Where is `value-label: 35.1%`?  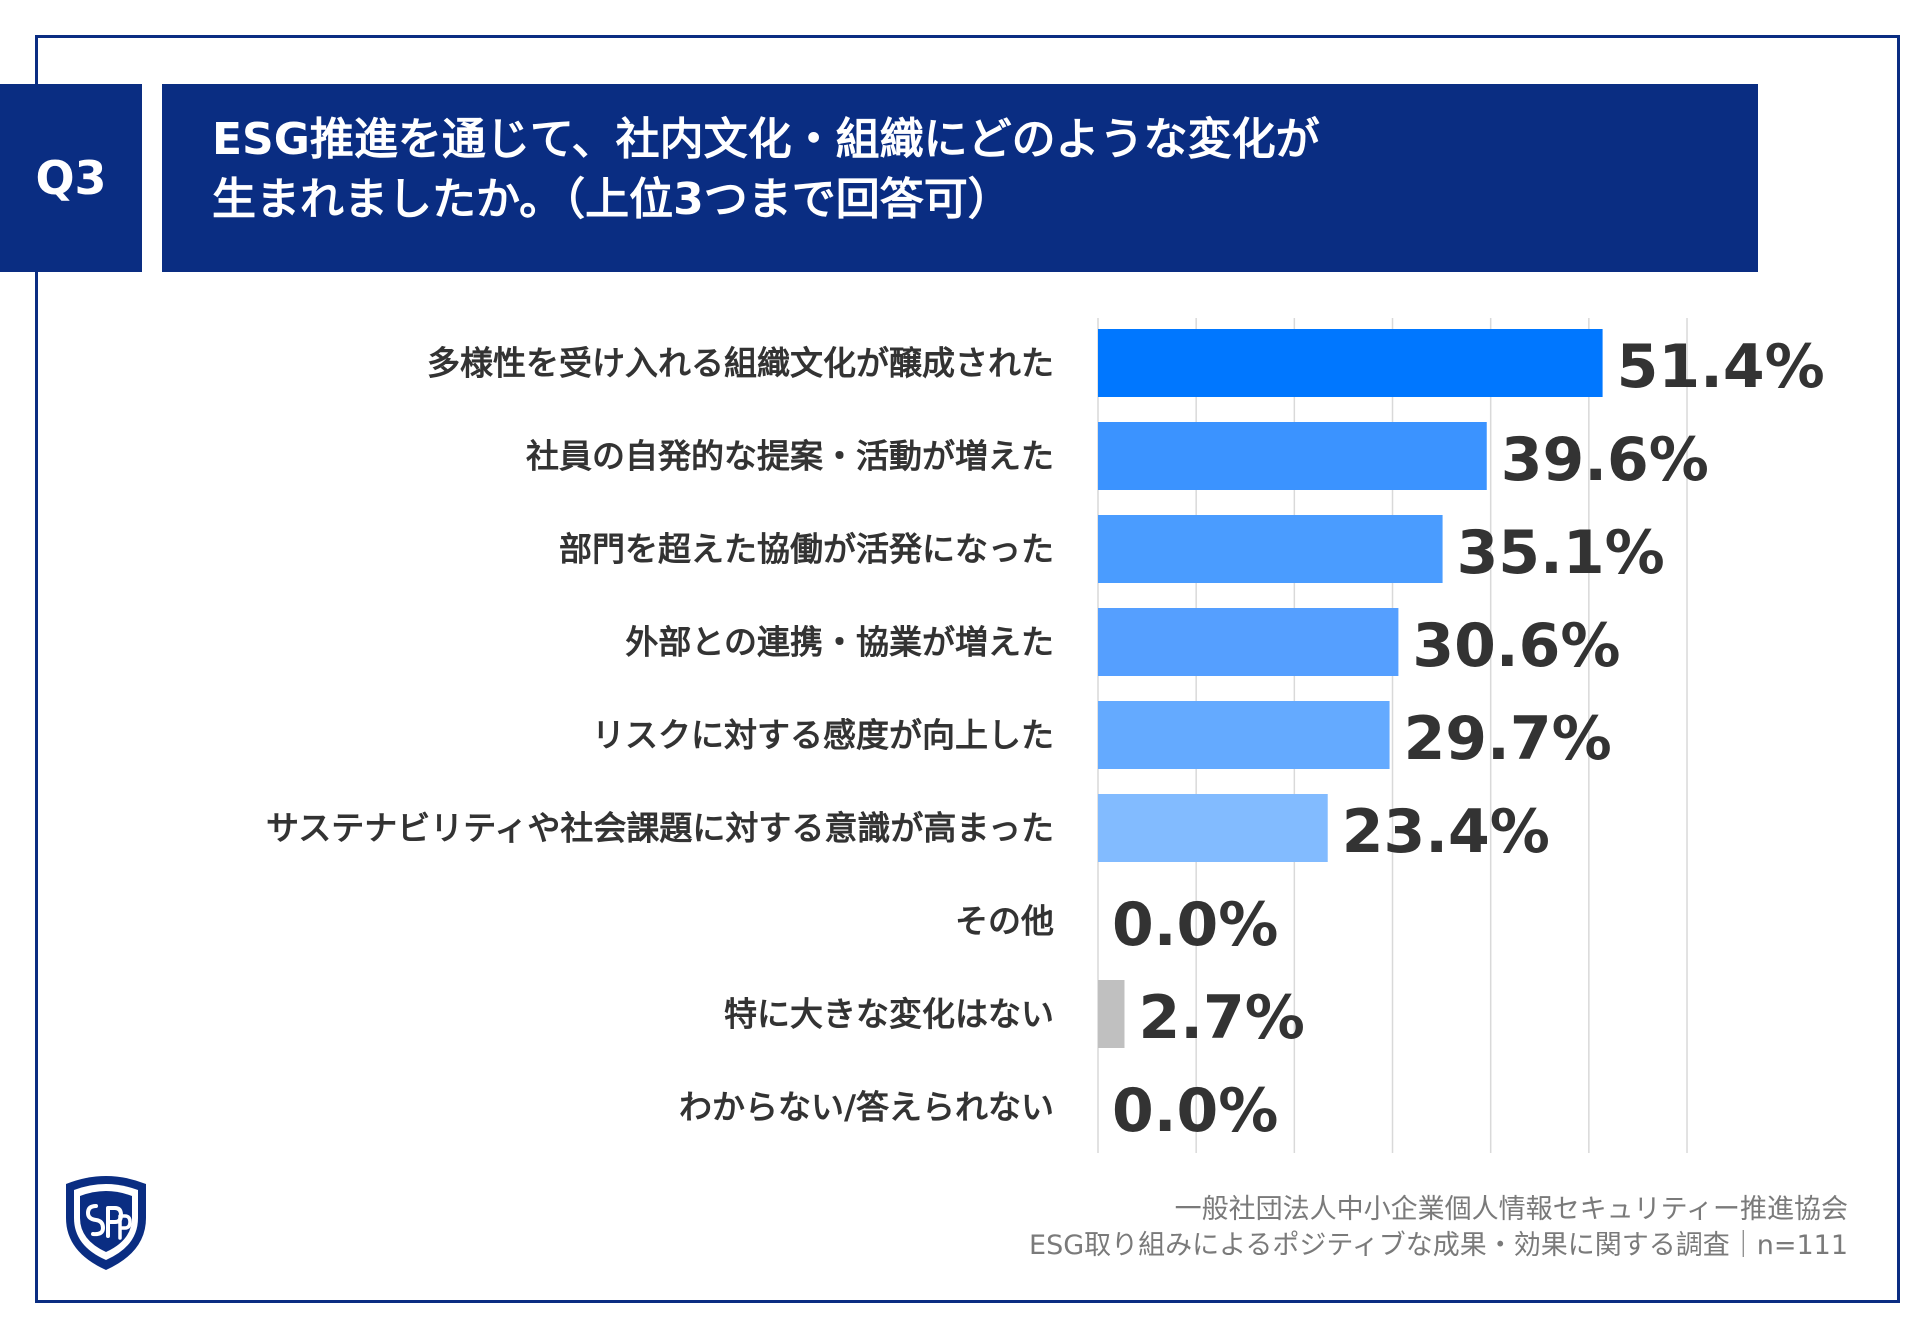
value-label: 35.1% is located at coordinates (1561, 553).